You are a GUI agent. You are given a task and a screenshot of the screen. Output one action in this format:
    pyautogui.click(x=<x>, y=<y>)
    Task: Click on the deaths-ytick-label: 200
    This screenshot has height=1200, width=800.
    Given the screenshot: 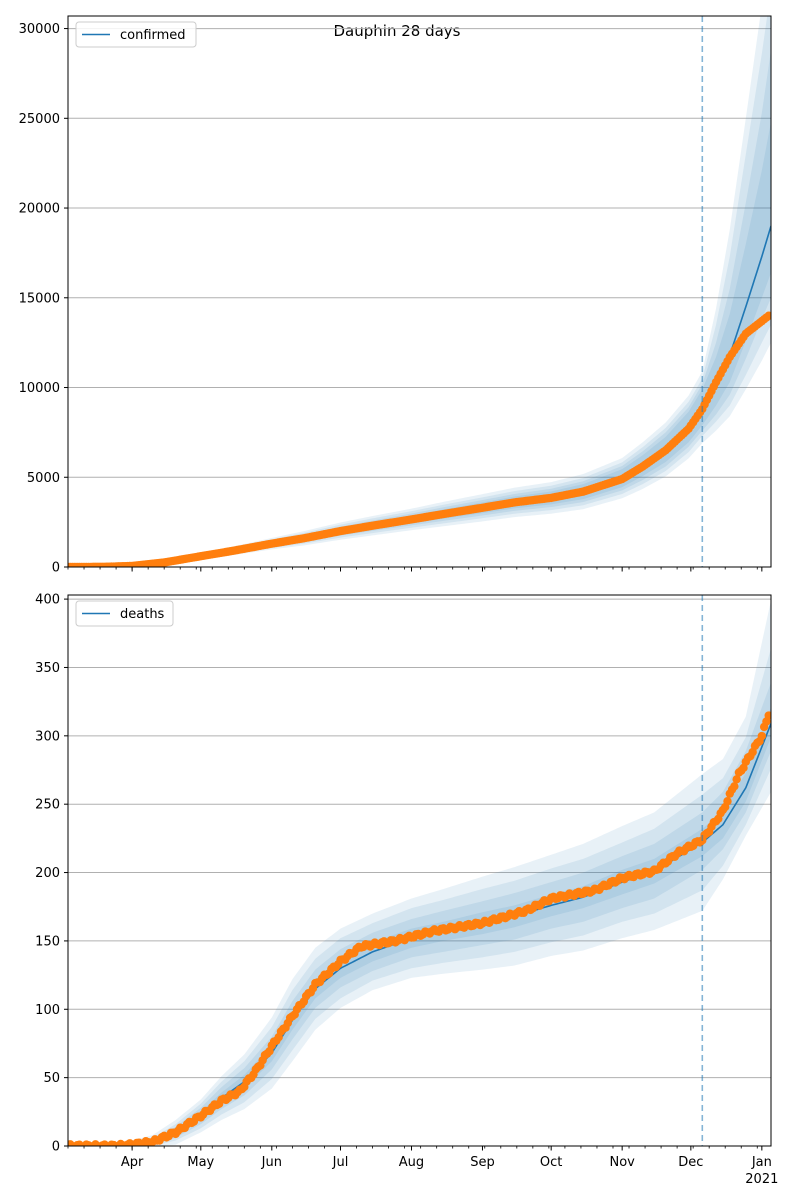 What is the action you would take?
    pyautogui.click(x=47, y=873)
    